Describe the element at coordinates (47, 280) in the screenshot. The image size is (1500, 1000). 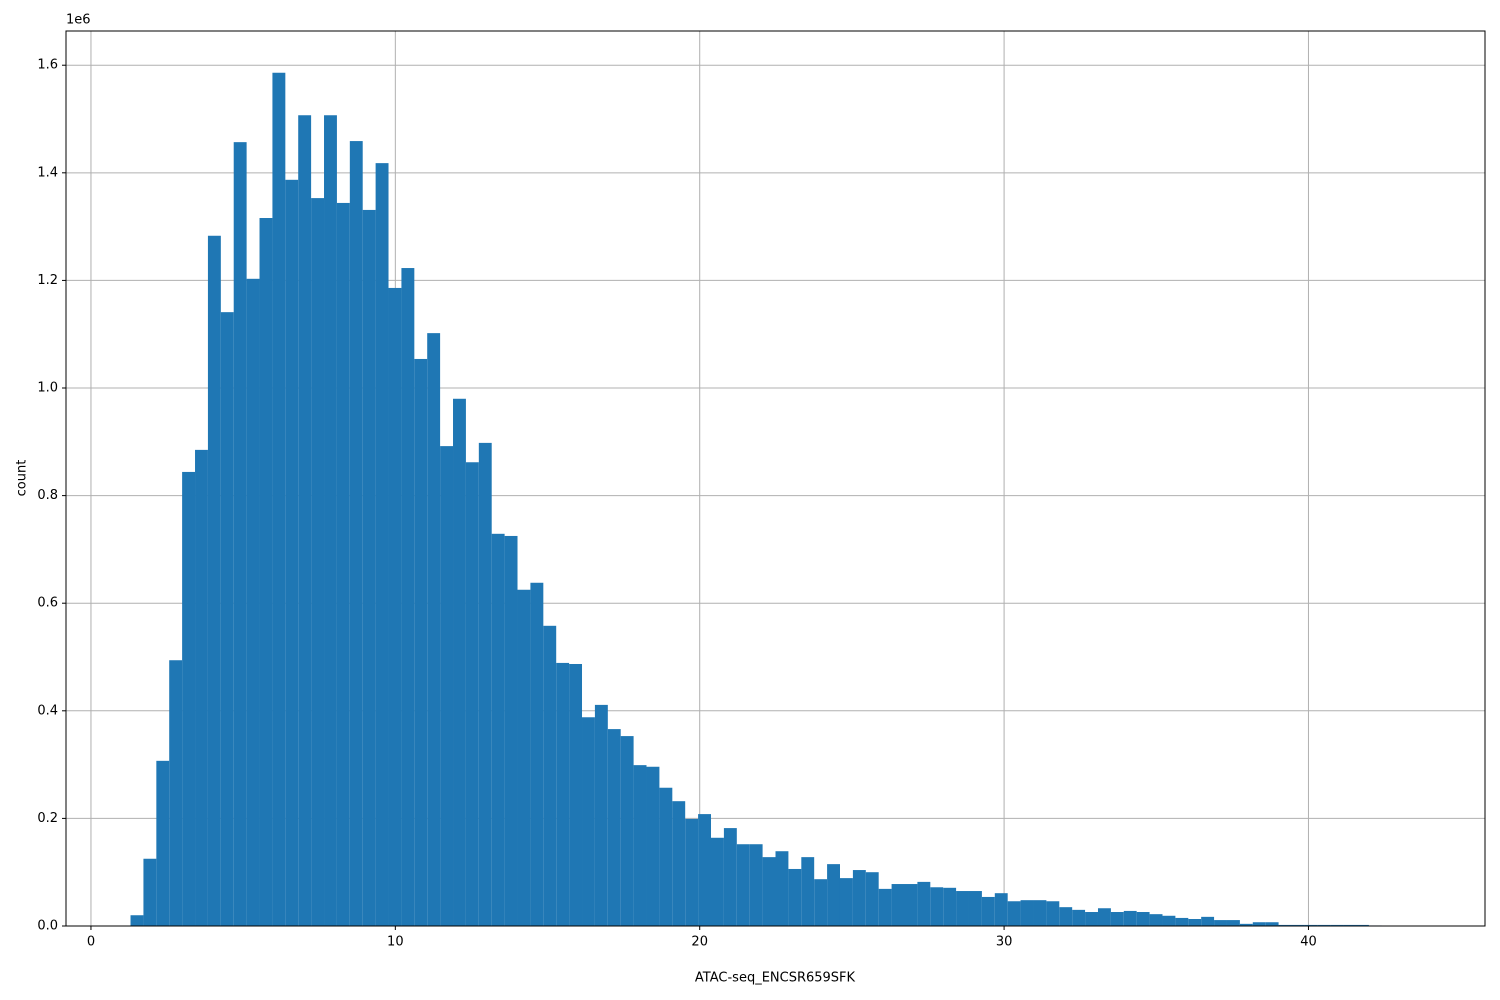
I see `y-tick-label: 1.2` at that location.